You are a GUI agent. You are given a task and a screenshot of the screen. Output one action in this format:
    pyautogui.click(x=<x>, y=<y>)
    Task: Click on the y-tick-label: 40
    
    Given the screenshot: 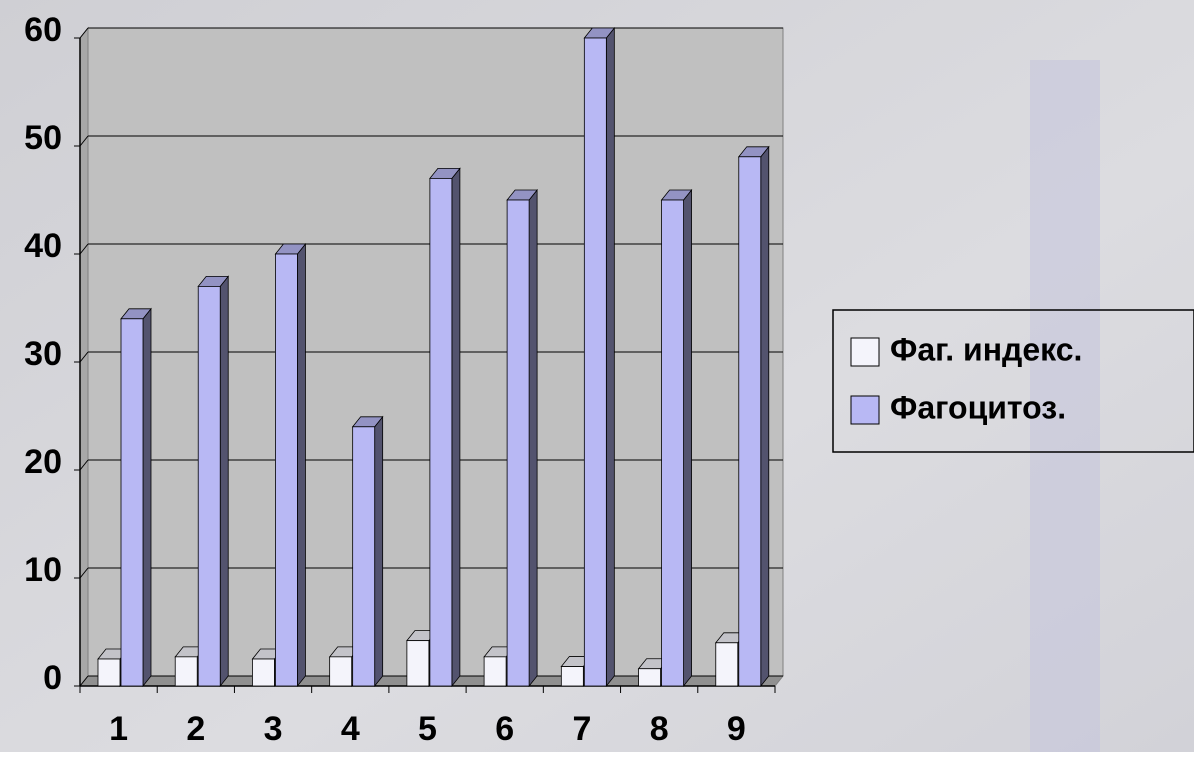 What is the action you would take?
    pyautogui.click(x=43, y=246)
    